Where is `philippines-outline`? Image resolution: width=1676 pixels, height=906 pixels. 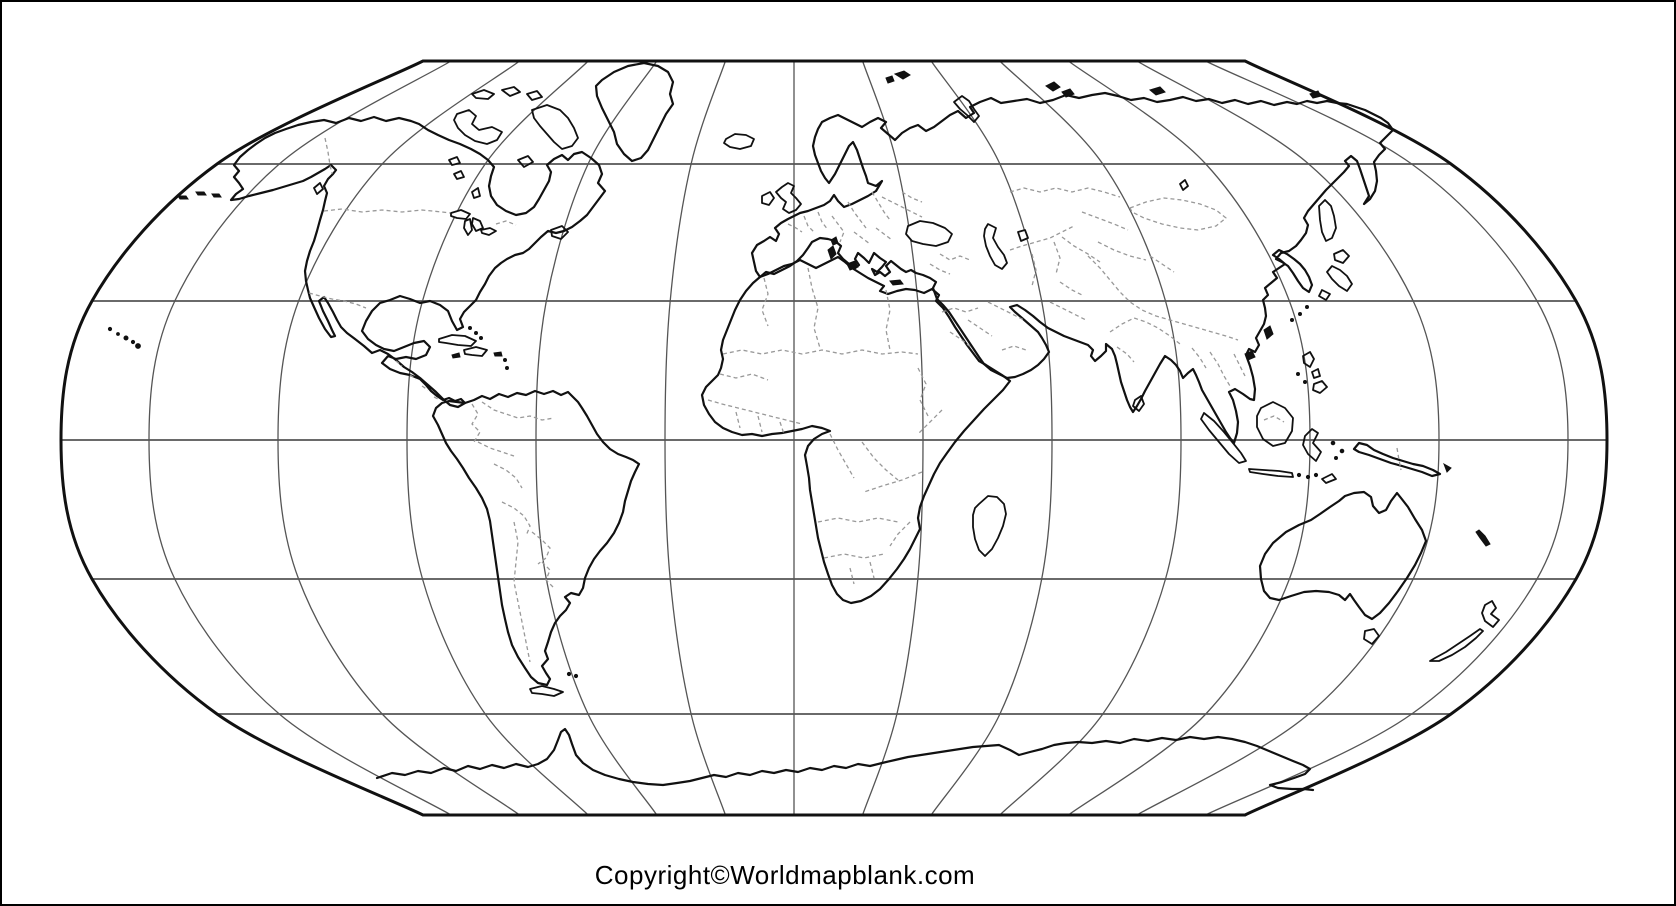
philippines-outline is located at coordinates (1315, 372).